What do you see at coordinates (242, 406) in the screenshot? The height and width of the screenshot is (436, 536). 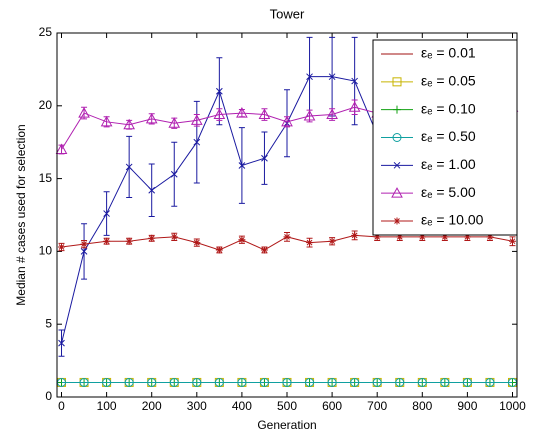 I see `x-tick-label: 400` at bounding box center [242, 406].